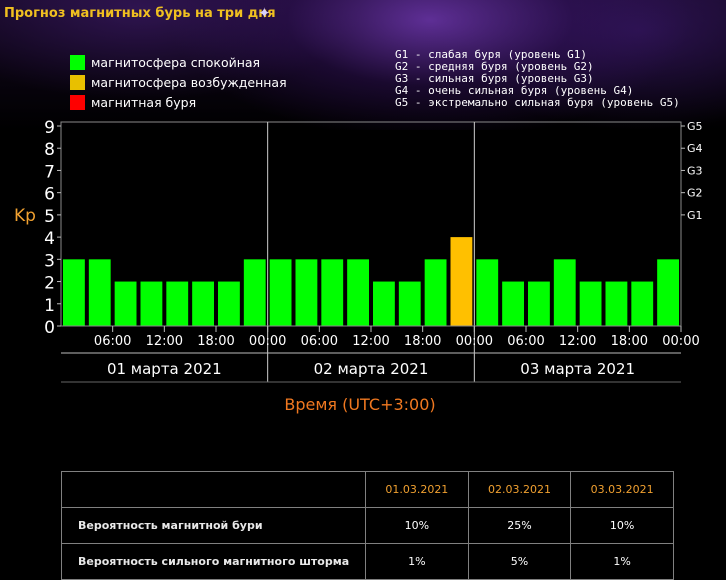  I want to click on y-tick-label: 6, so click(49, 195).